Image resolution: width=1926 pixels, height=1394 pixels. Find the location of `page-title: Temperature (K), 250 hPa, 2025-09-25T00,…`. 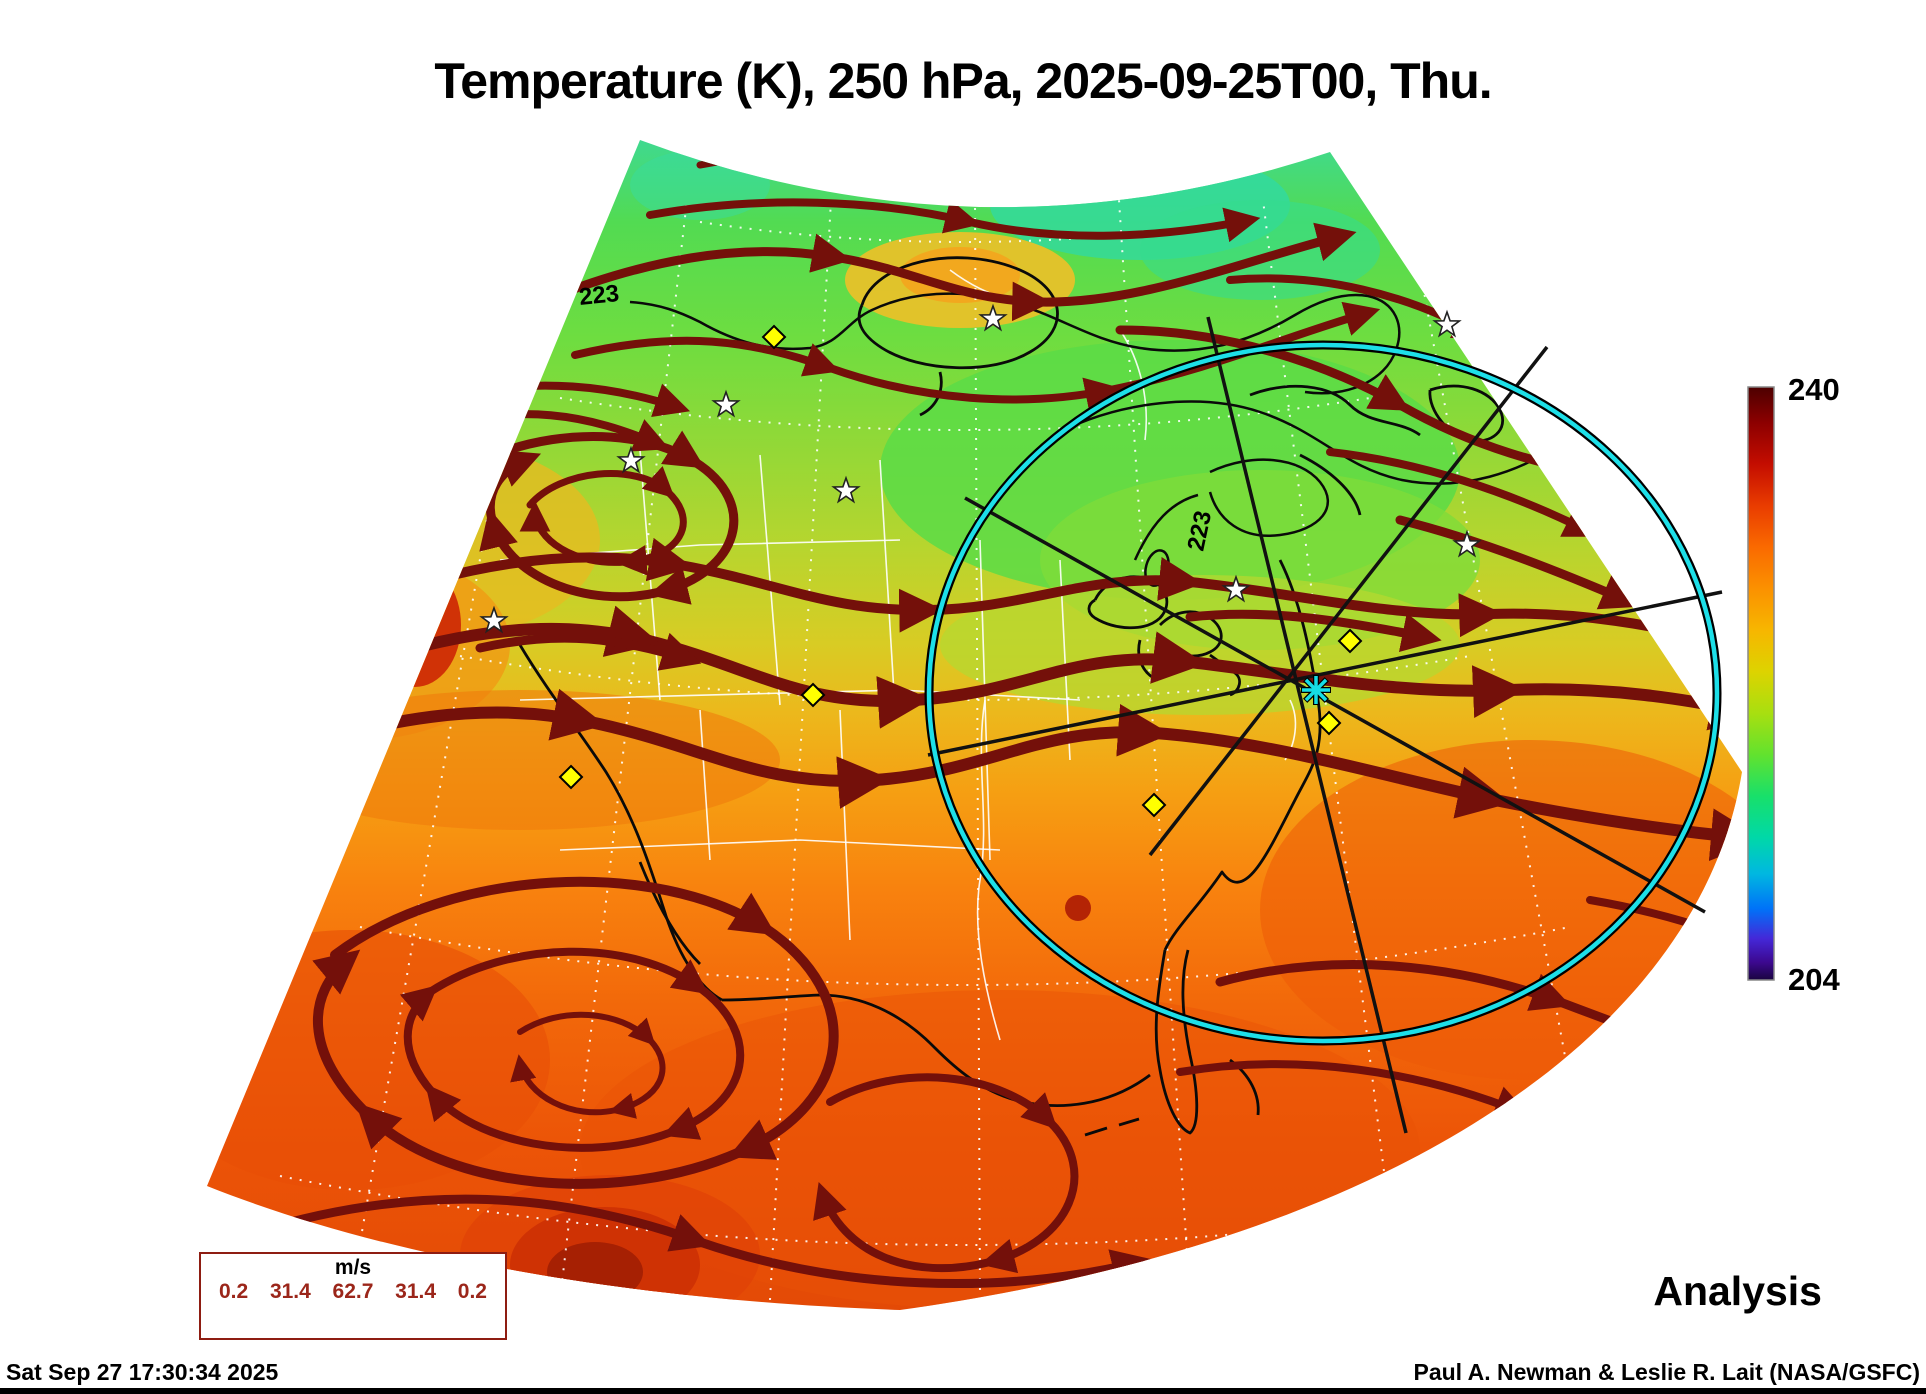

page-title: Temperature (K), 250 hPa, 2025-09-25T00,… is located at coordinates (963, 81).